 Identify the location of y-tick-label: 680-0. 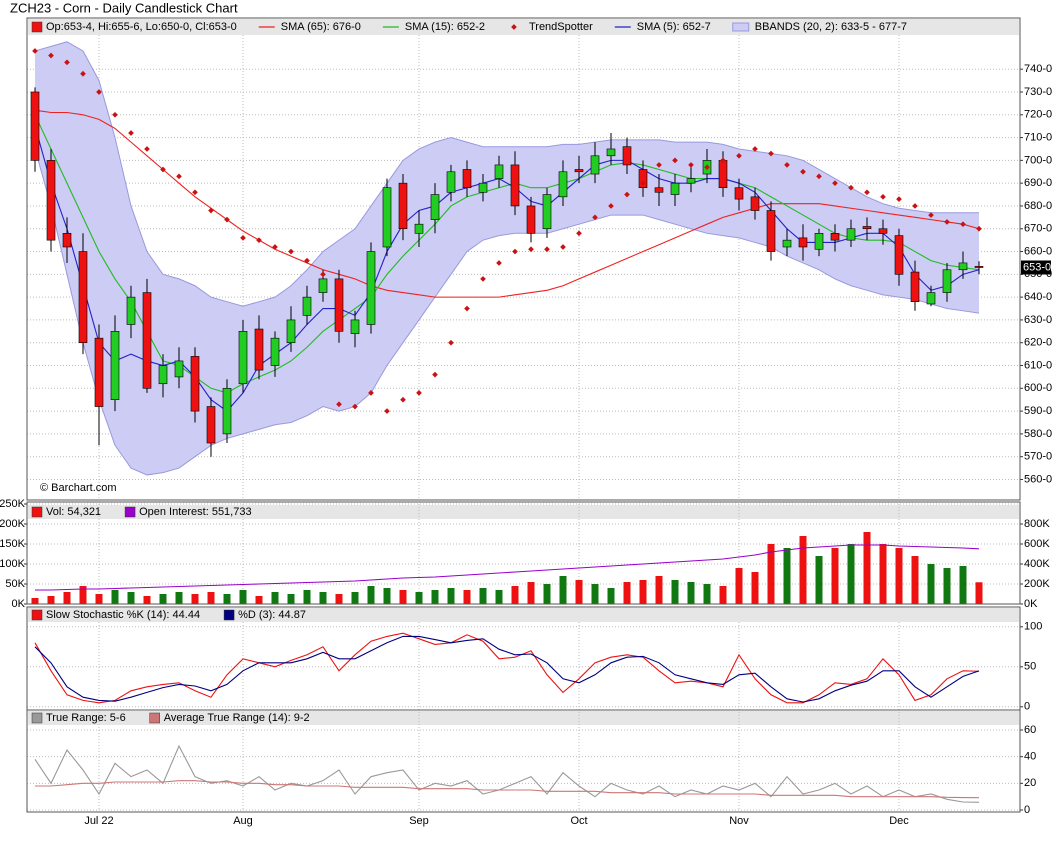
(1038, 206).